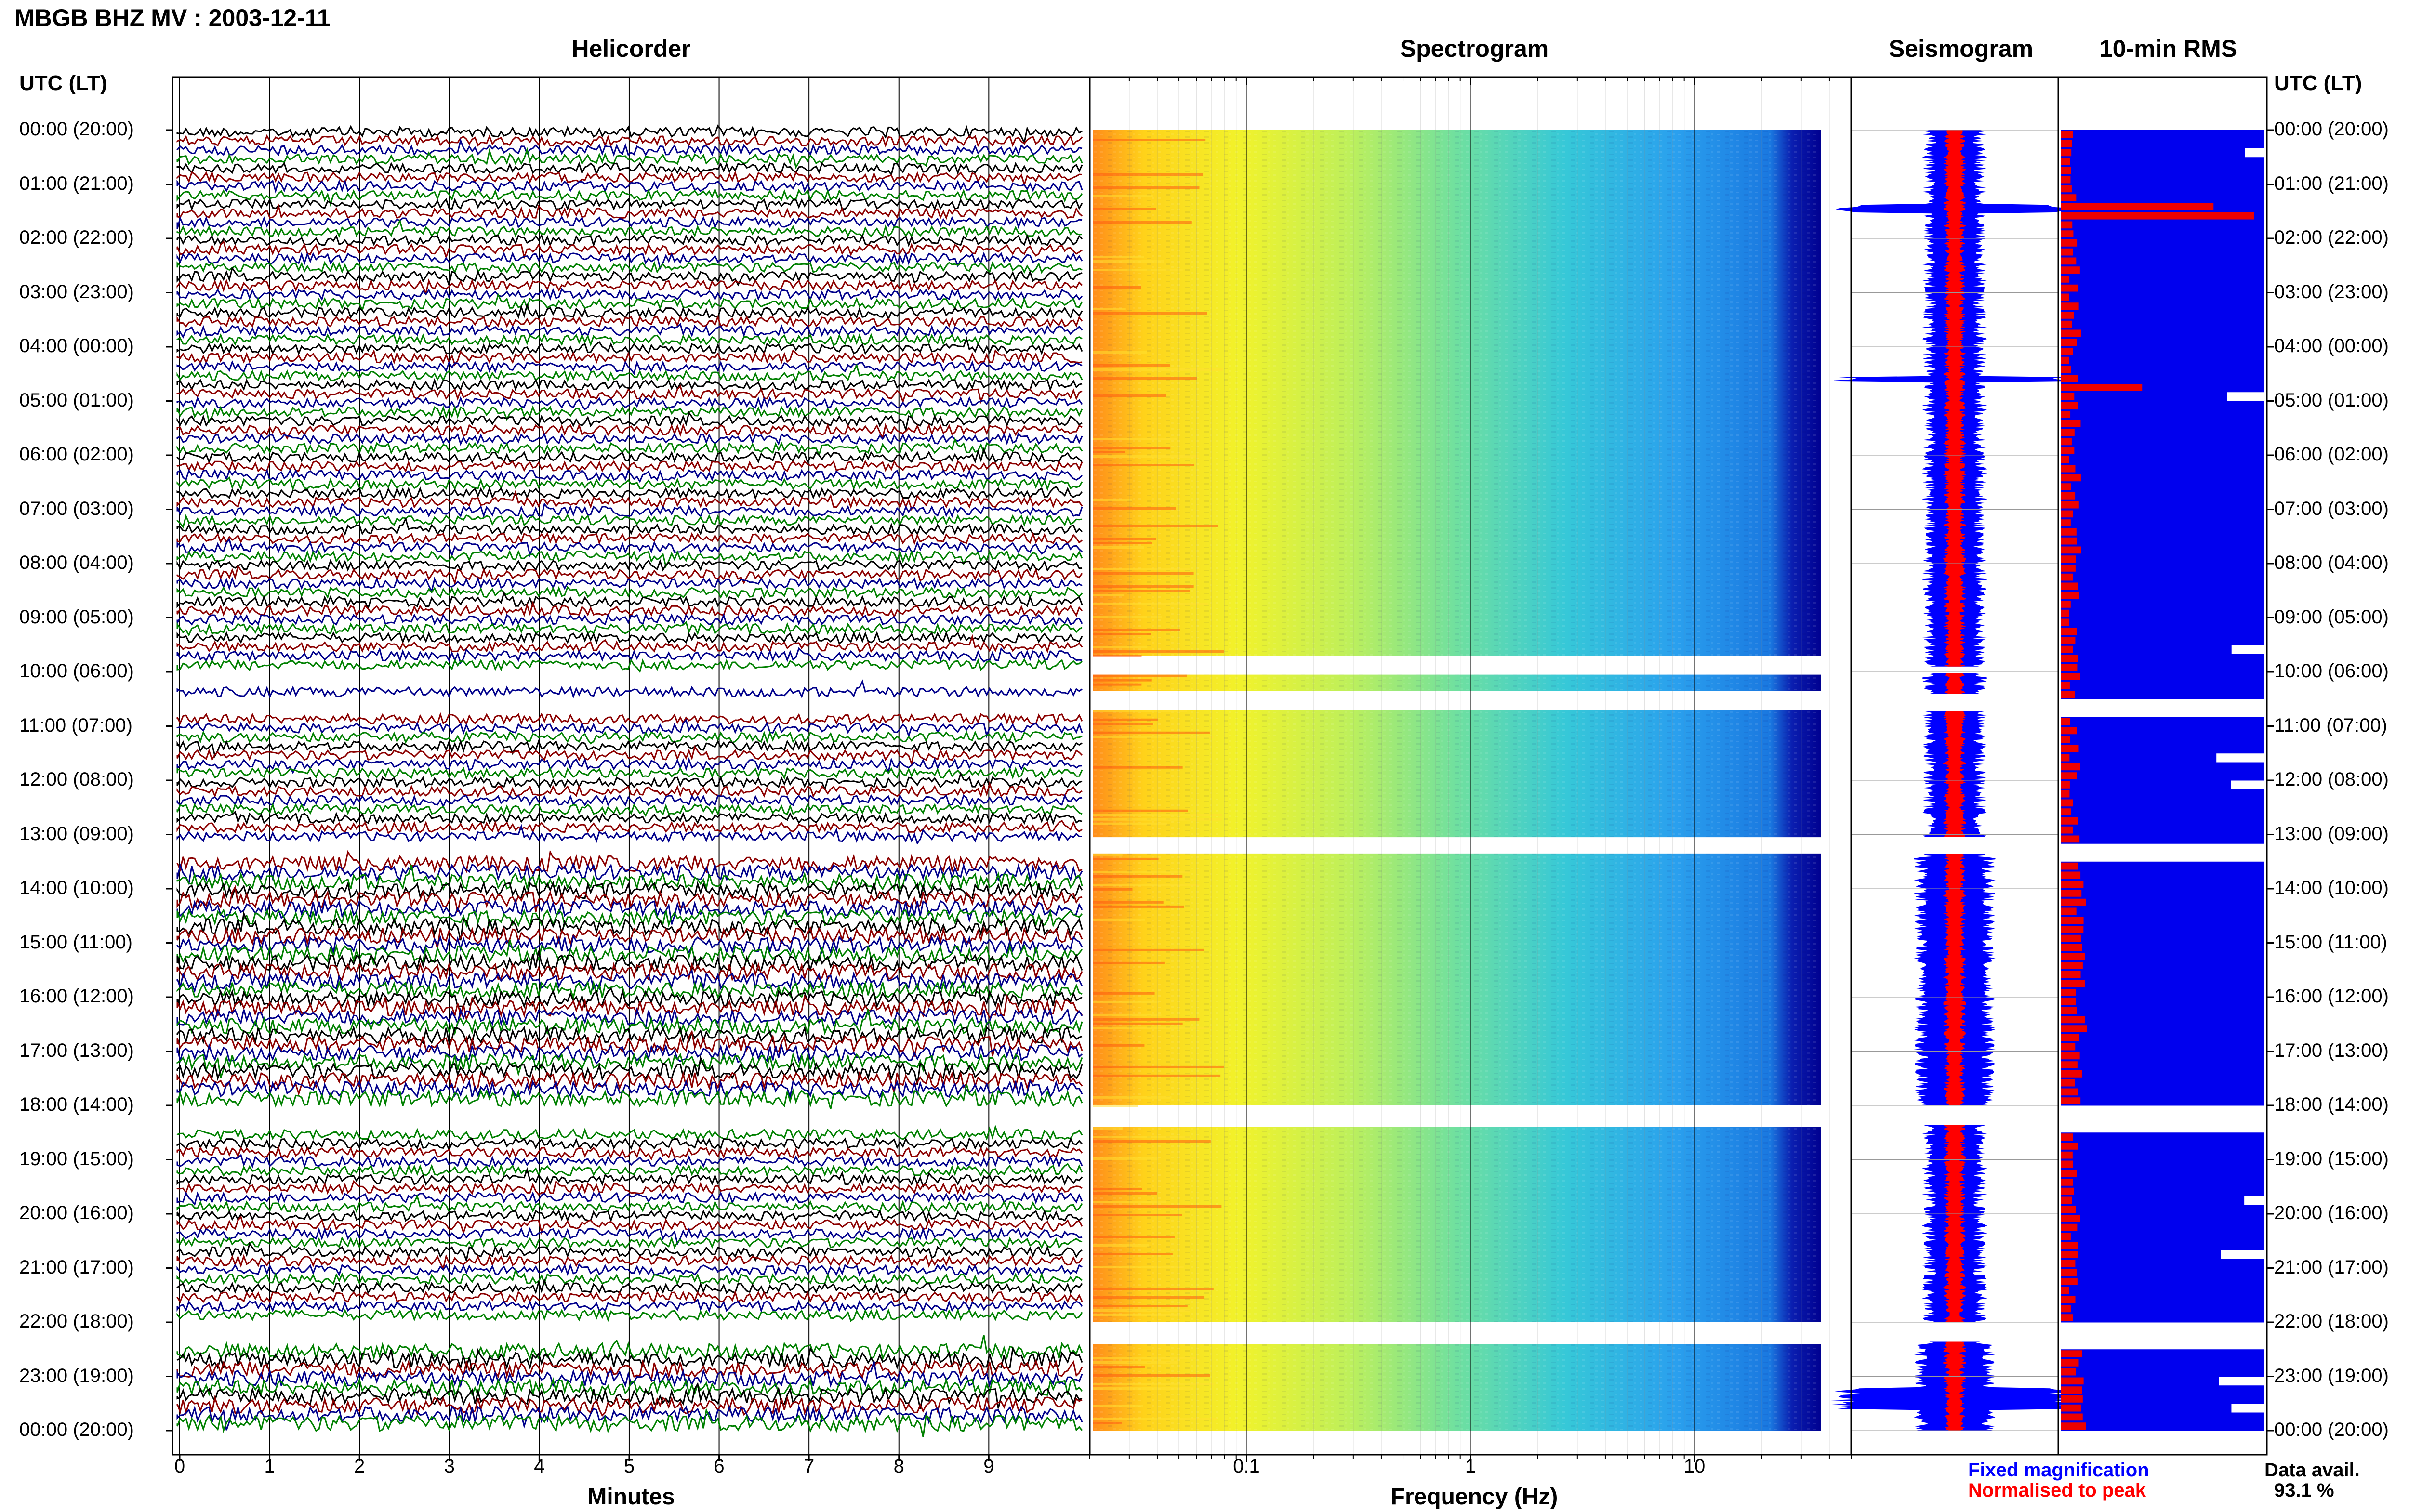  Describe the element at coordinates (2304, 1490) in the screenshot. I see `data-availability-value: 93.1 %` at that location.